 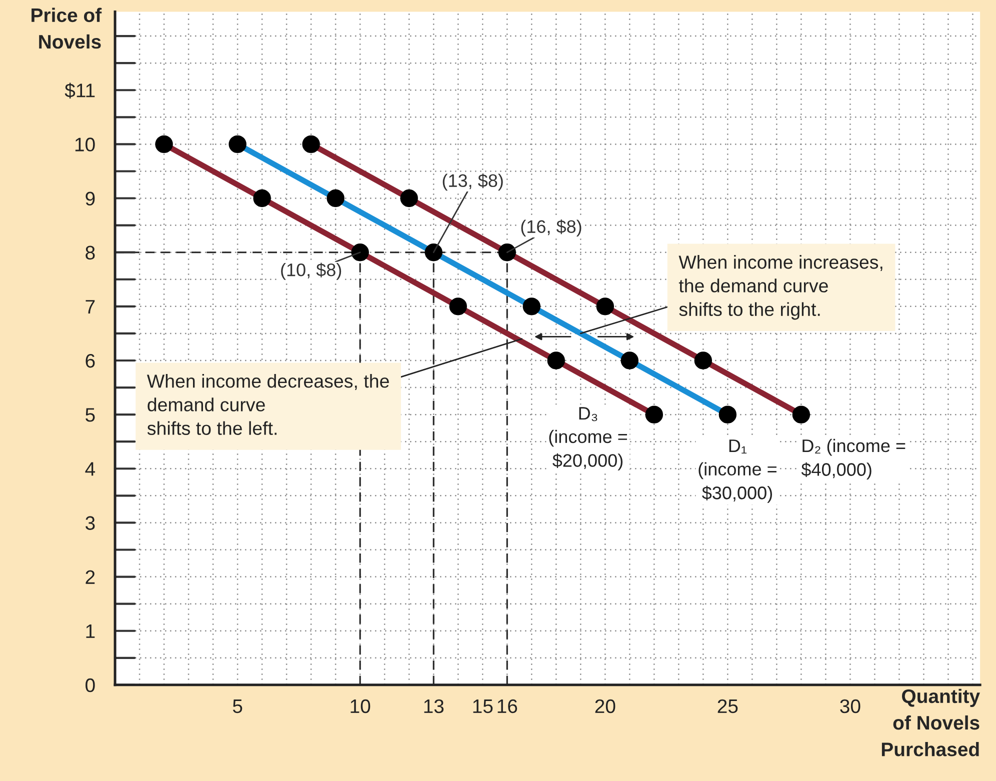 What do you see at coordinates (237, 707) in the screenshot?
I see `x-tick-label: 5` at bounding box center [237, 707].